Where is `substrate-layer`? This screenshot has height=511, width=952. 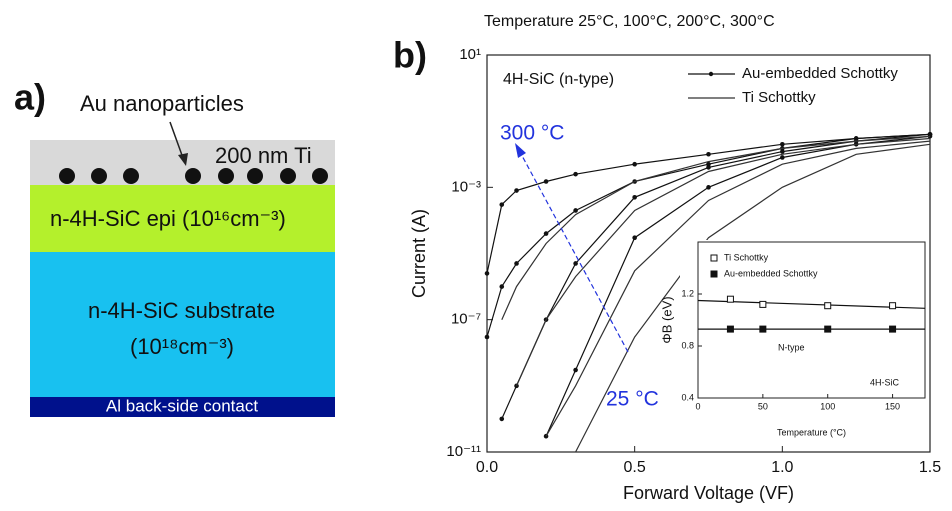 substrate-layer is located at coordinates (182, 324).